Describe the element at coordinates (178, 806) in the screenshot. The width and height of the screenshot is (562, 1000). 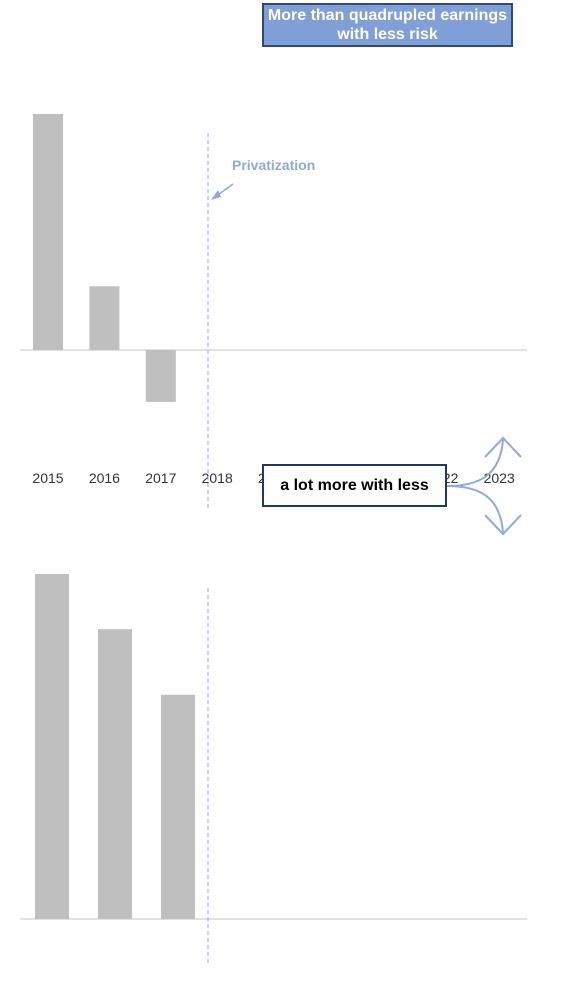
I see `bottom-bar-2017` at that location.